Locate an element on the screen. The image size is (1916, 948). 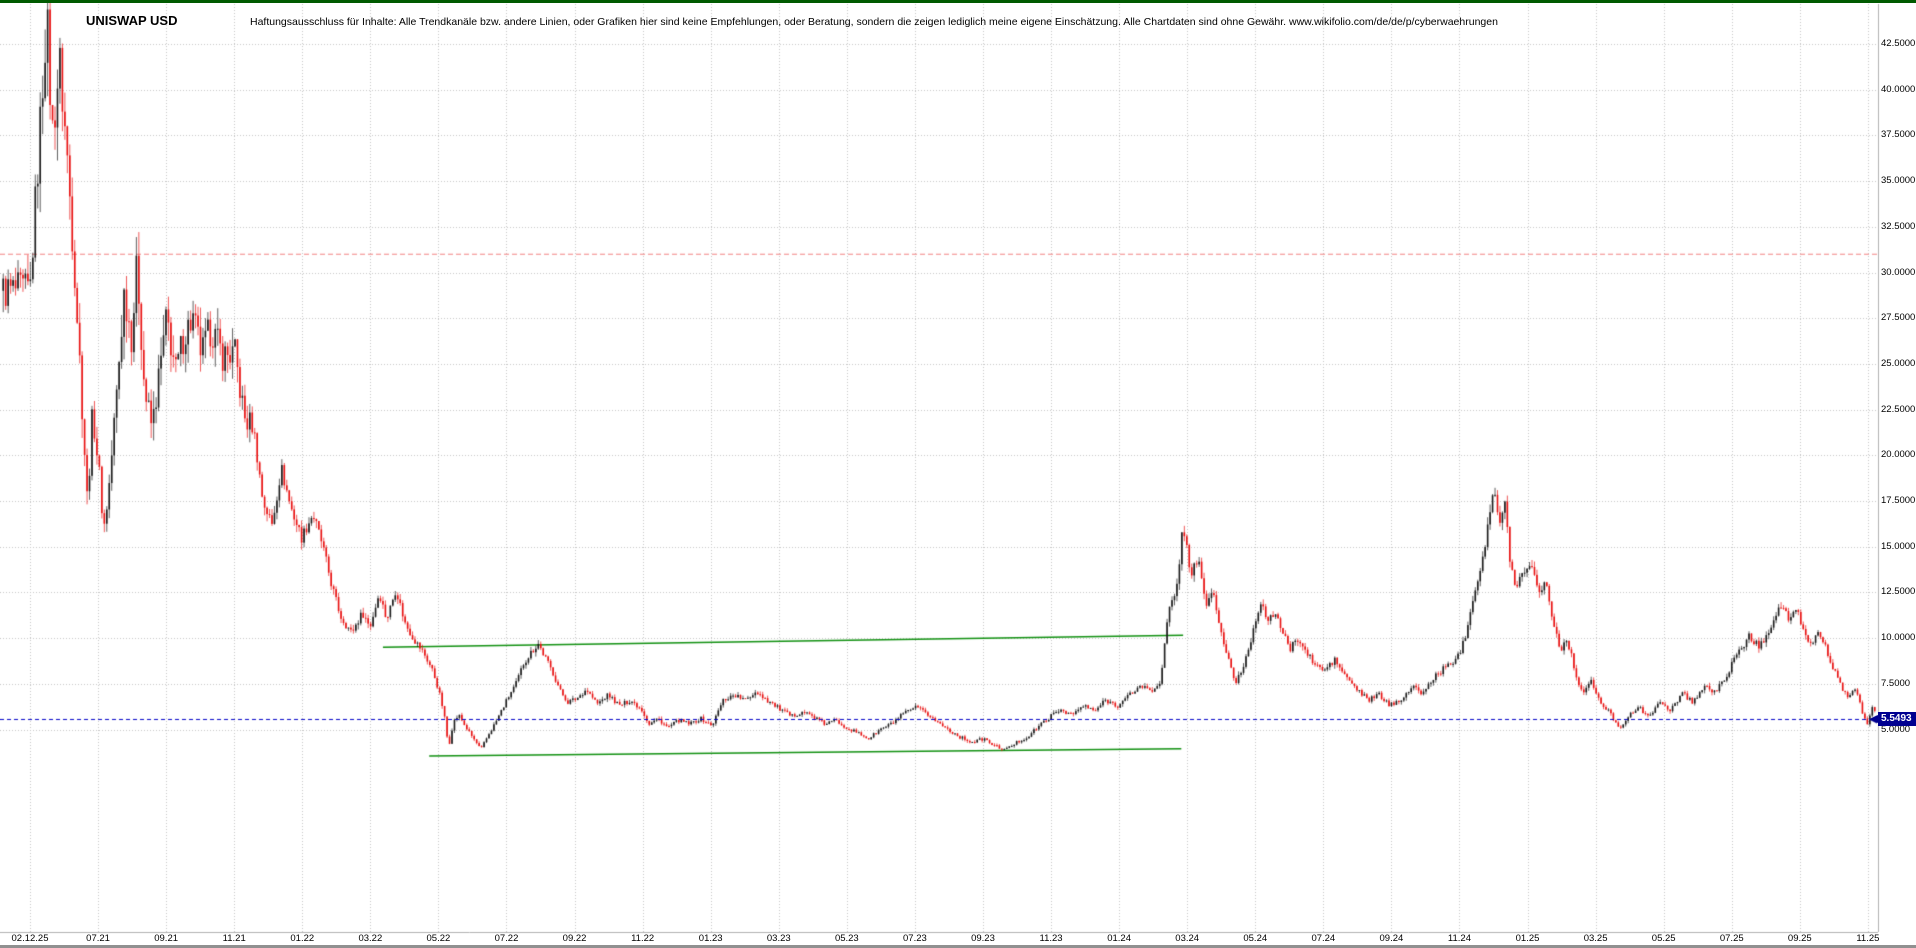
price-axis-label: 32.5000 is located at coordinates (1898, 226).